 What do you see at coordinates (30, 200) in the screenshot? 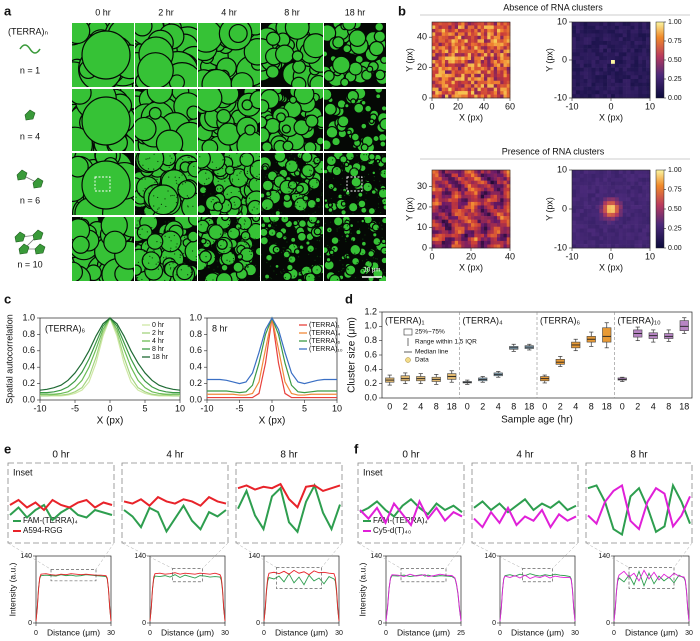
I see `row-label: n = 6` at bounding box center [30, 200].